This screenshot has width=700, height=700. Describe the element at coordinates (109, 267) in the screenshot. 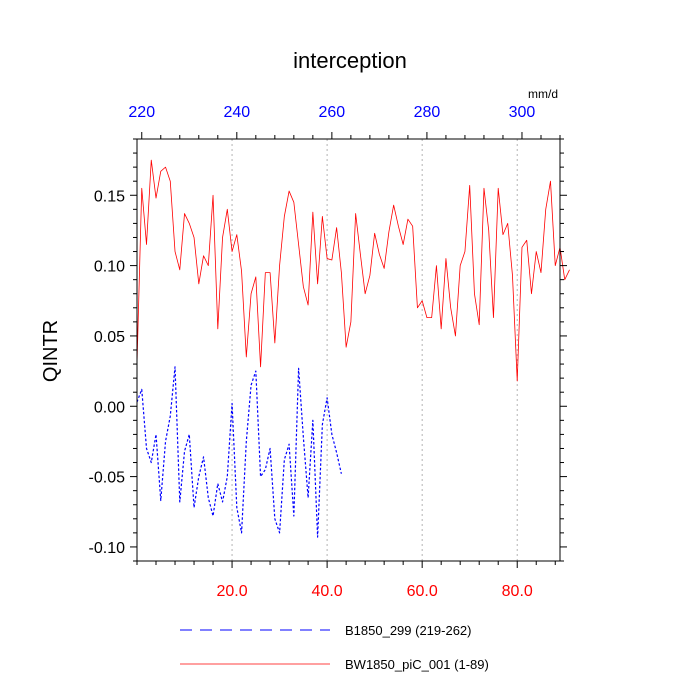

I see `y-tick-label: 0.10` at that location.